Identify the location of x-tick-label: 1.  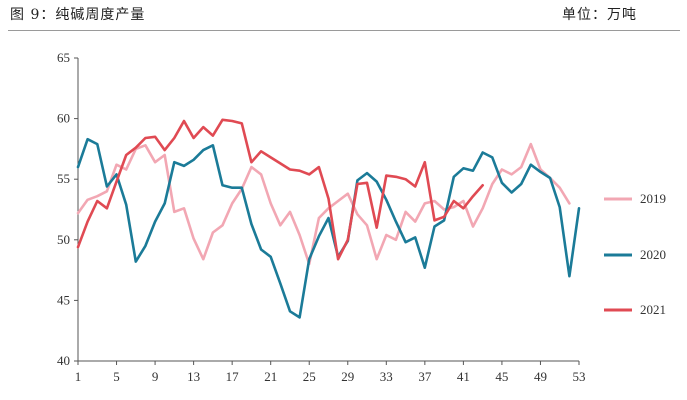
(78, 376).